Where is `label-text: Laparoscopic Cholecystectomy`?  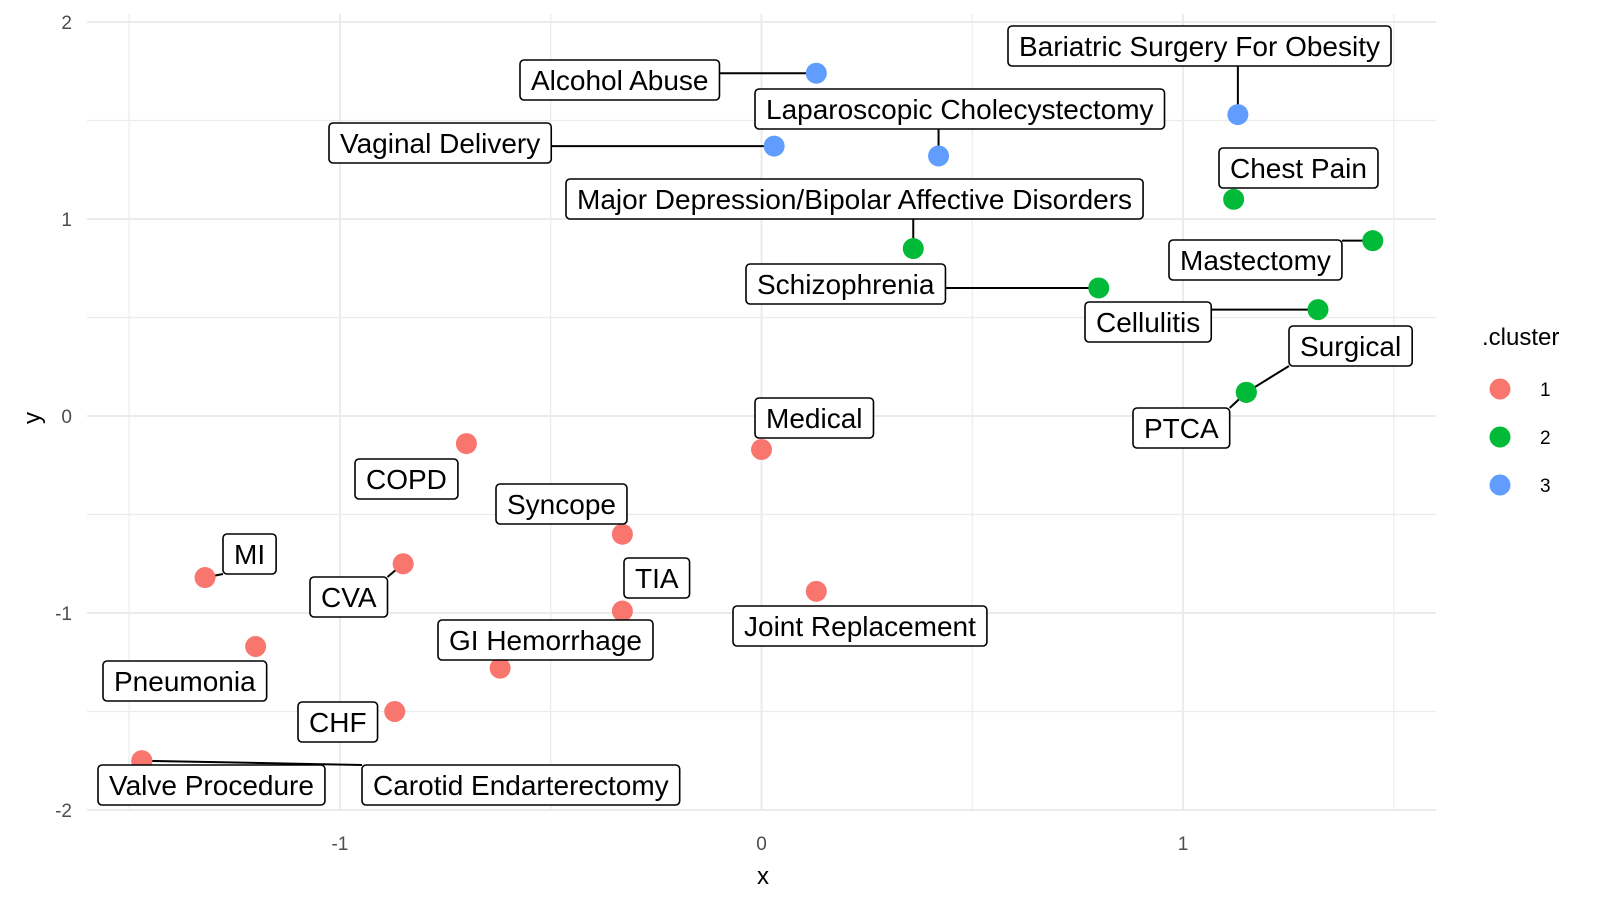
label-text: Laparoscopic Cholecystectomy is located at coordinates (960, 109).